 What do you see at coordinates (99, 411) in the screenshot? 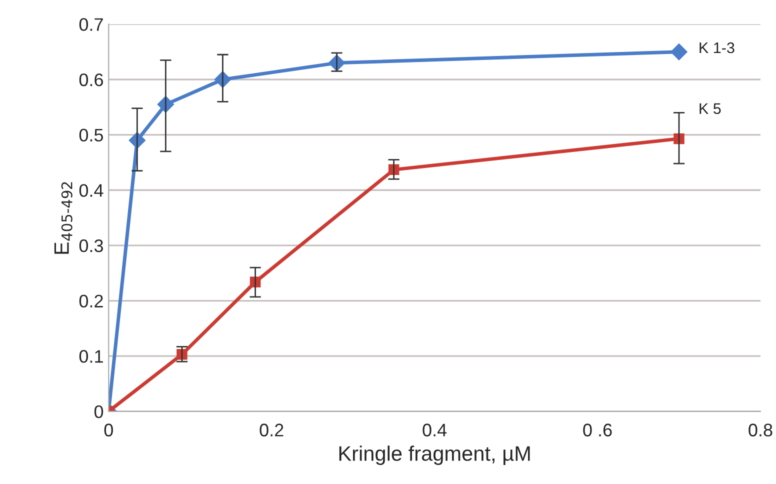
I see `y-tick-label: 0` at bounding box center [99, 411].